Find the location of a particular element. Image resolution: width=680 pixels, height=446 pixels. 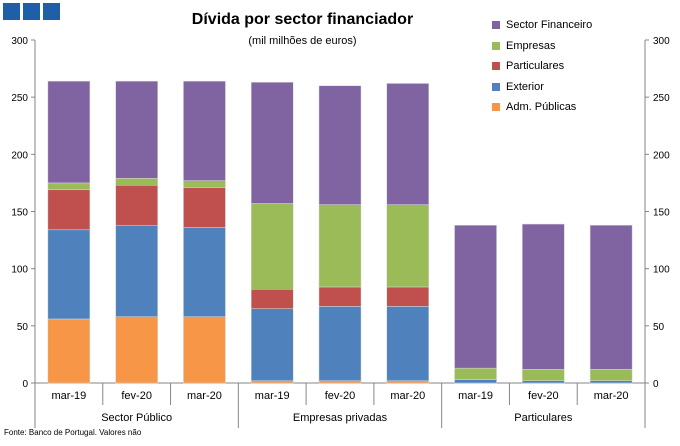

x-group-label: Particulares is located at coordinates (543, 418).